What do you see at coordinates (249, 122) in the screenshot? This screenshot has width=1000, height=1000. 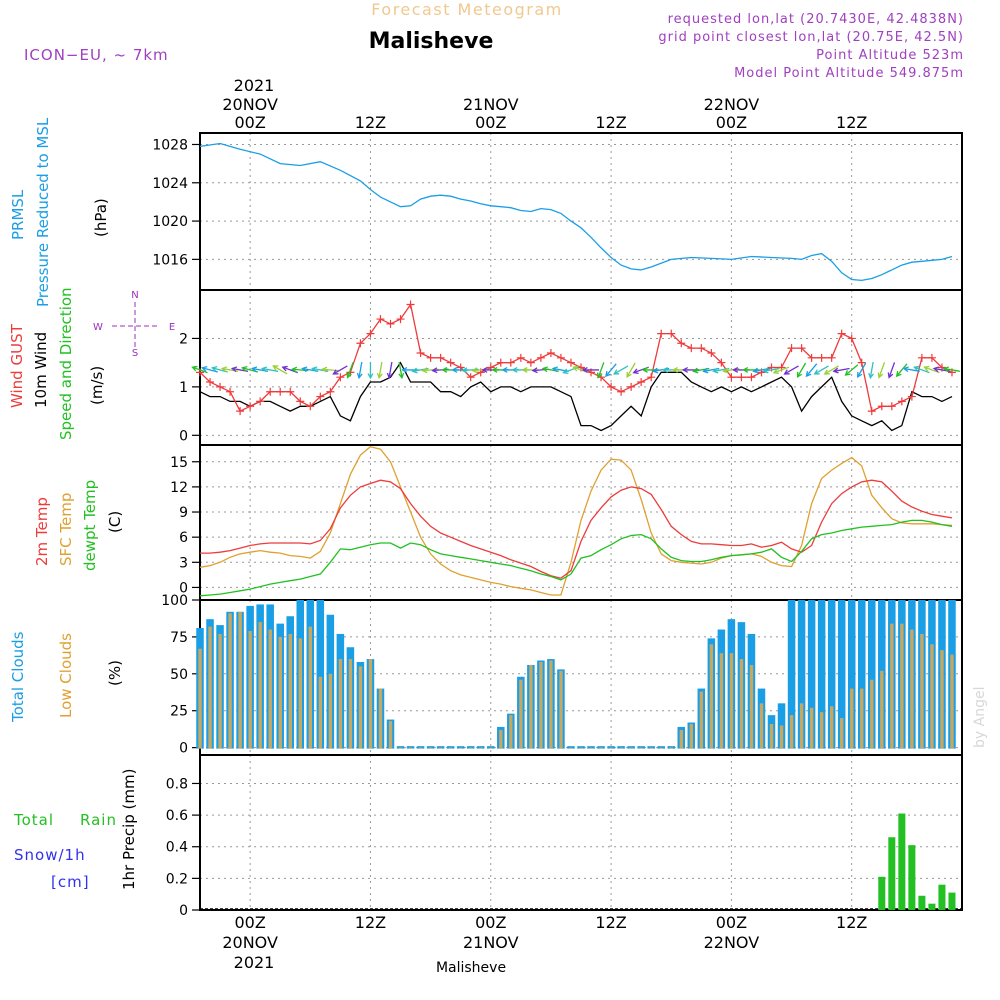 I see `top-axis-hour-label: 00Z` at bounding box center [249, 122].